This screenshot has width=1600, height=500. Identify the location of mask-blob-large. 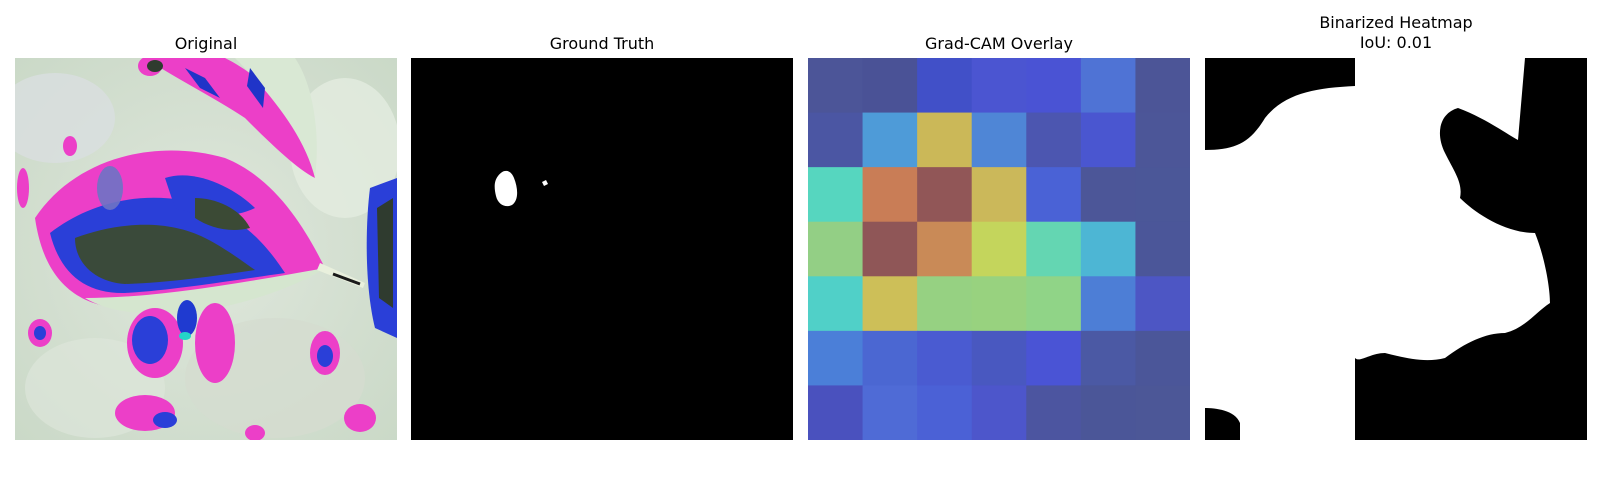
(506, 188).